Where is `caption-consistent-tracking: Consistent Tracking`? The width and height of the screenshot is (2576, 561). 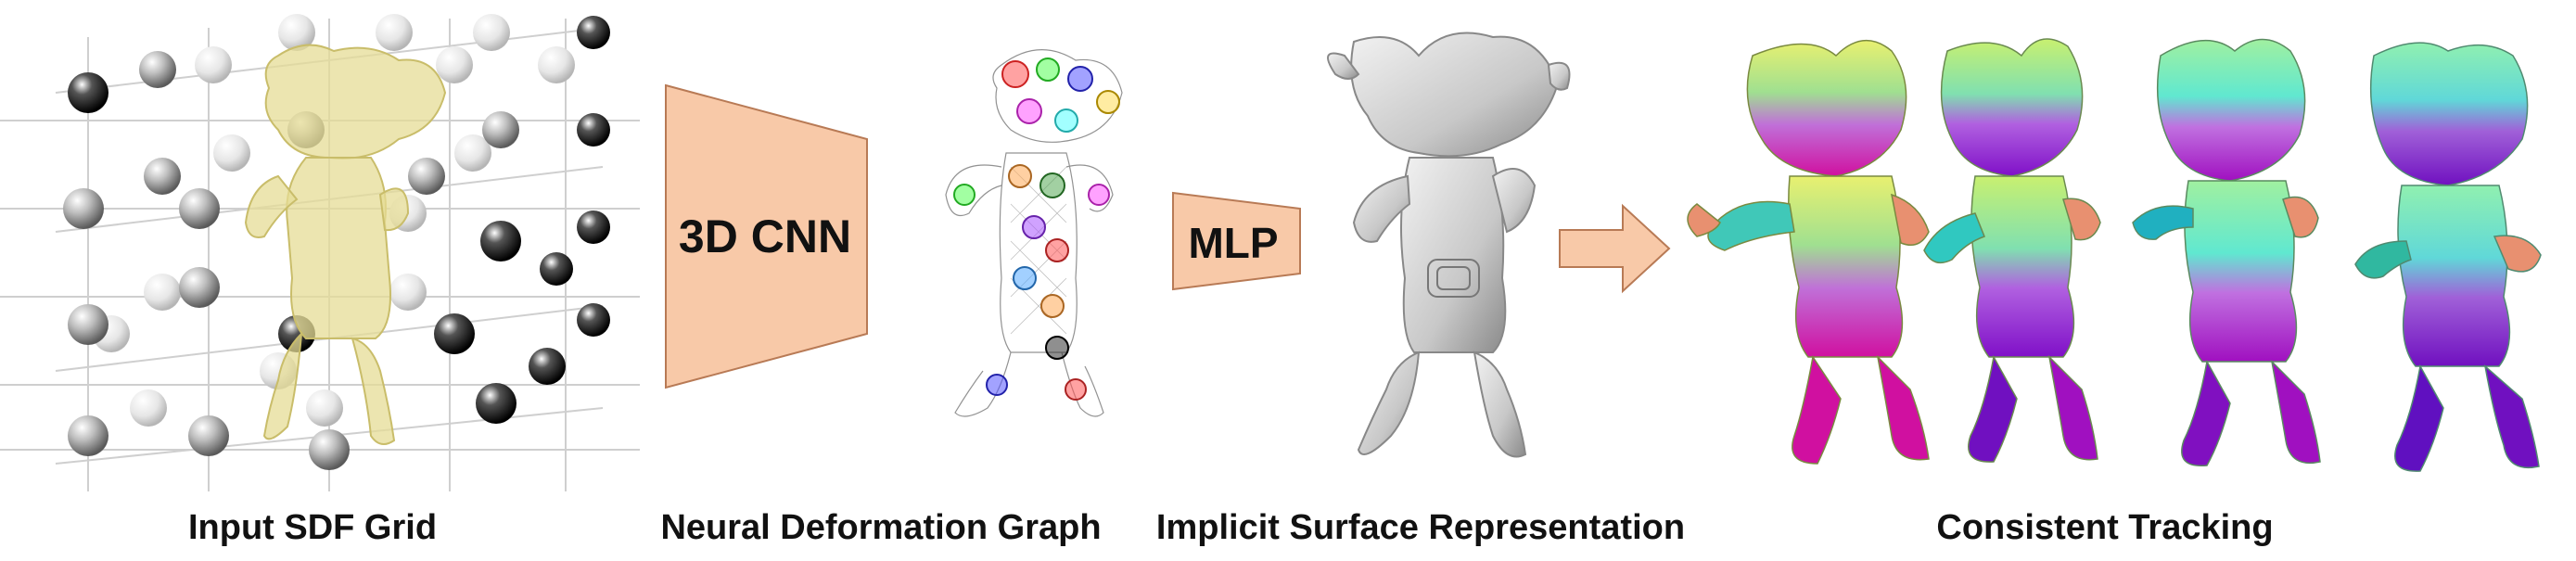 caption-consistent-tracking: Consistent Tracking is located at coordinates (2105, 527).